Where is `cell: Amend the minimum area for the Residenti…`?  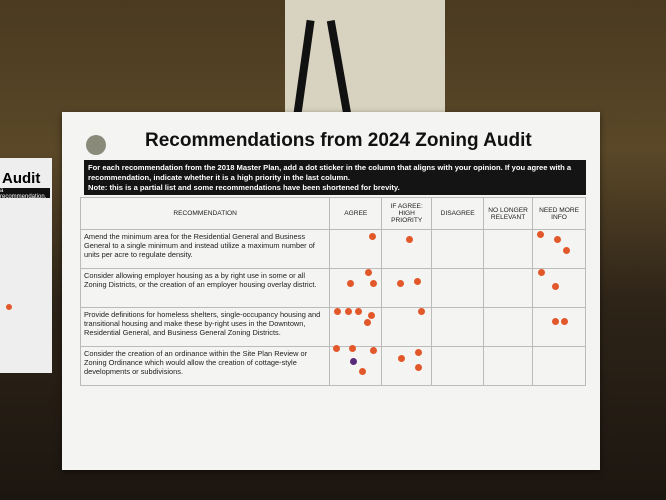 cell: Amend the minimum area for the Residenti… is located at coordinates (205, 249).